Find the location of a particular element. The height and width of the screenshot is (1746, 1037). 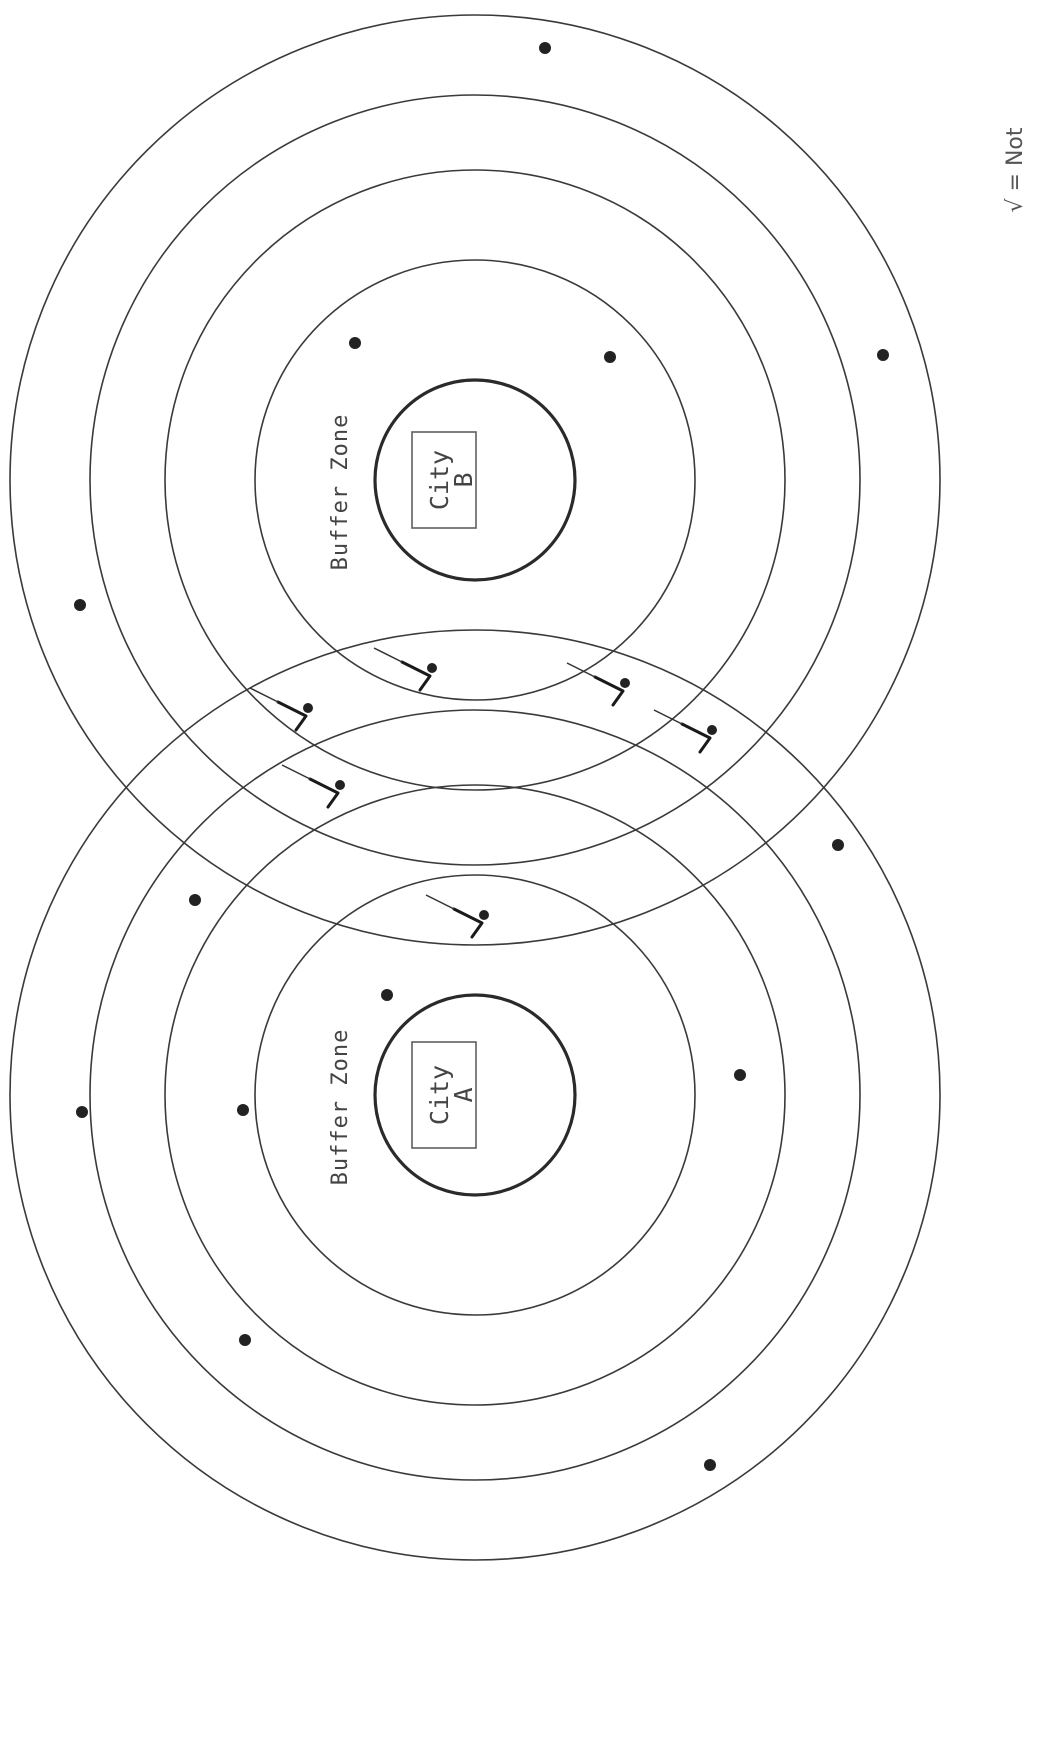

svg-text: A is located at coordinates (463, 1094).